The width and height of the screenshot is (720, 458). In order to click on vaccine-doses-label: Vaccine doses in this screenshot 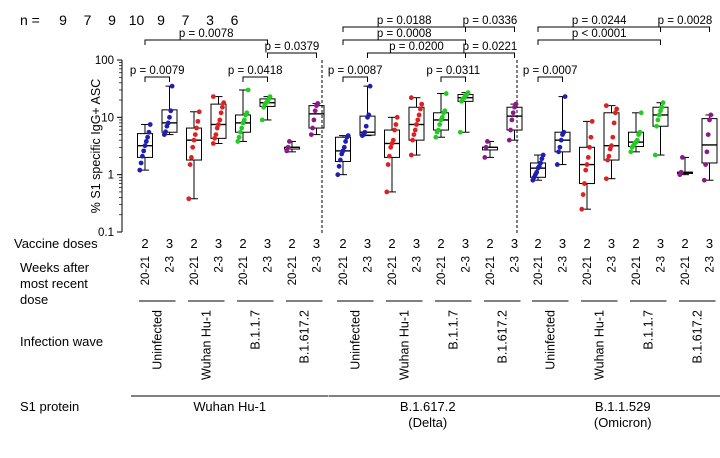, I will do `click(56, 243)`.